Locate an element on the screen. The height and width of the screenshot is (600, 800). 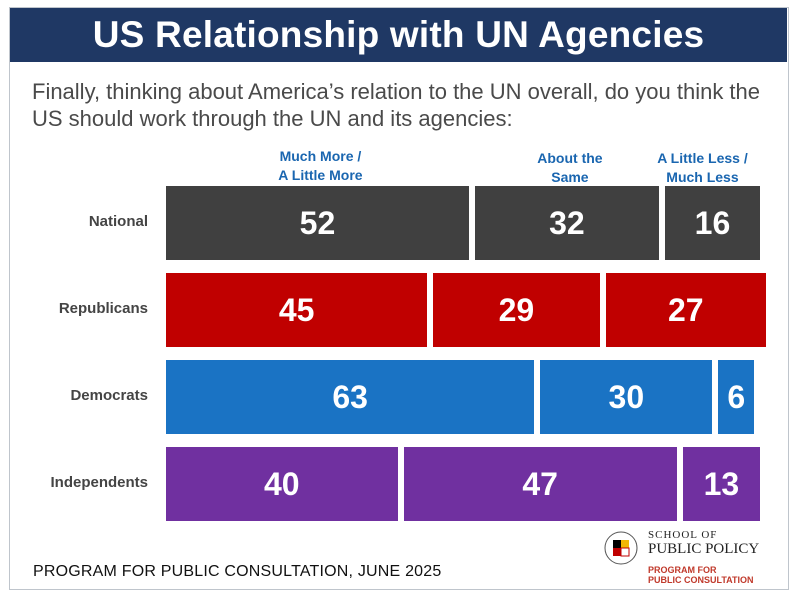
bar-national-segment-1: 52 is located at coordinates (317, 223).